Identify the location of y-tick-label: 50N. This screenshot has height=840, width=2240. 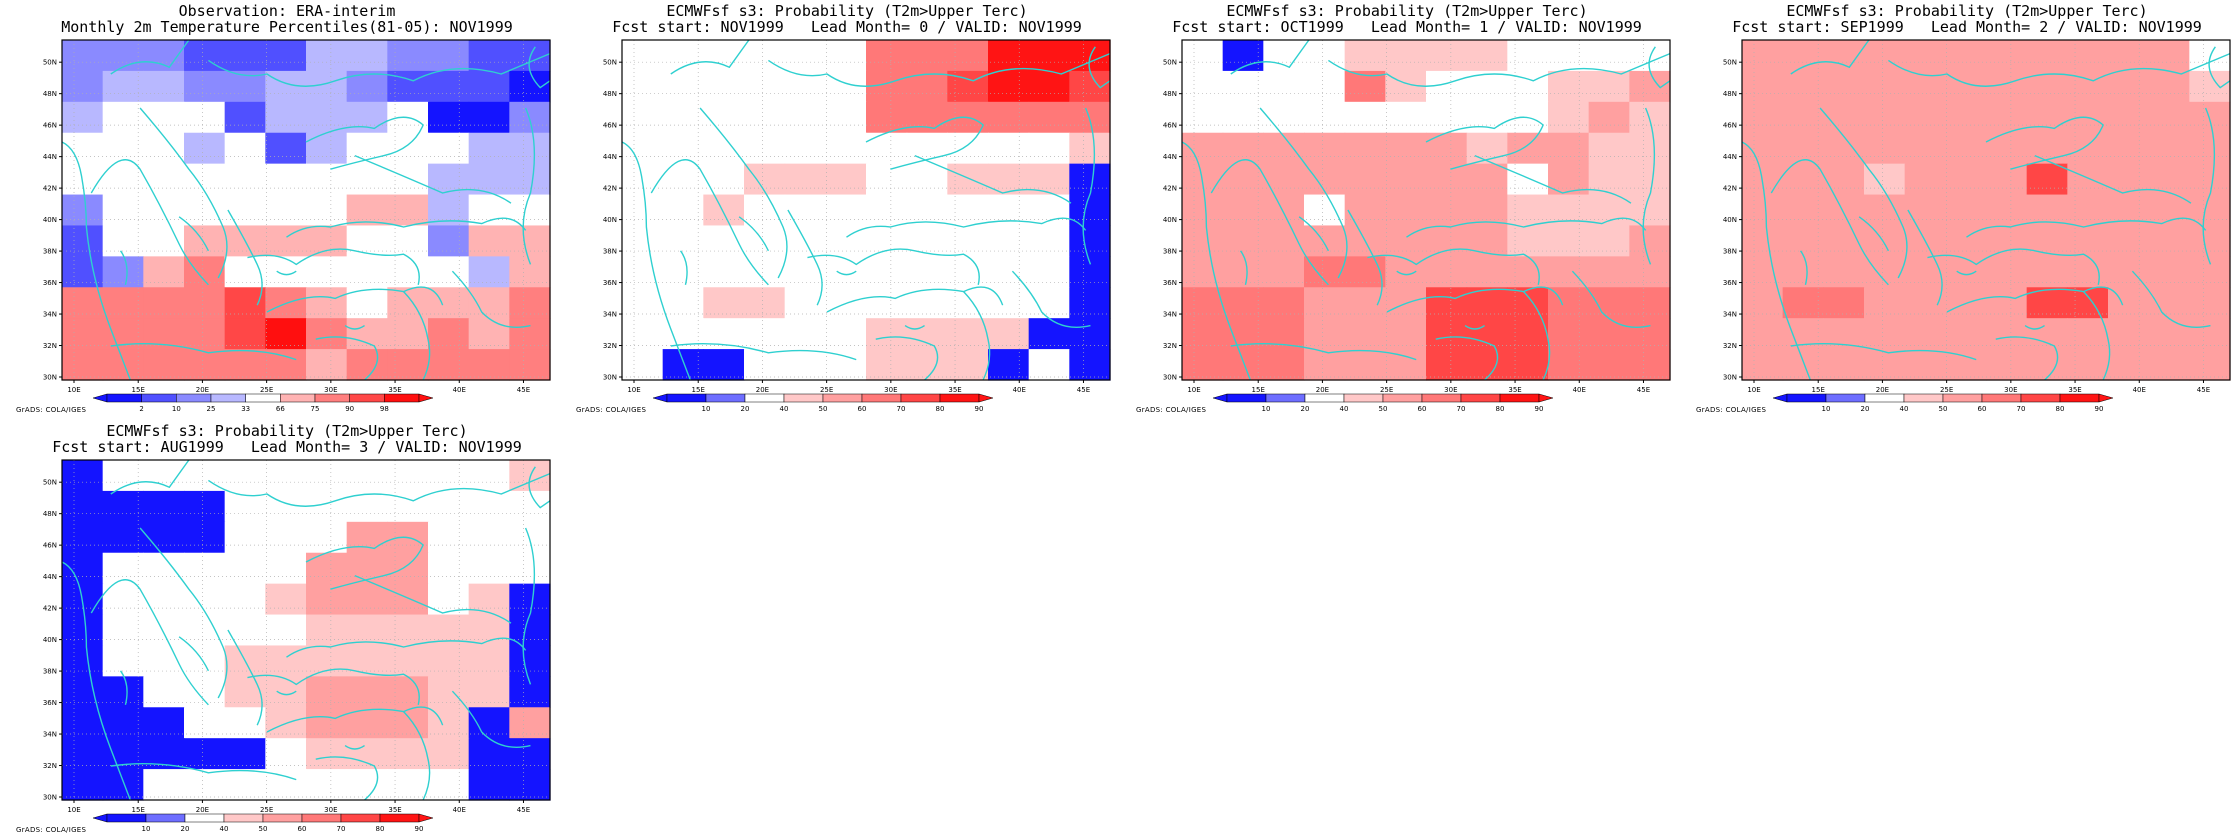
(1170, 63).